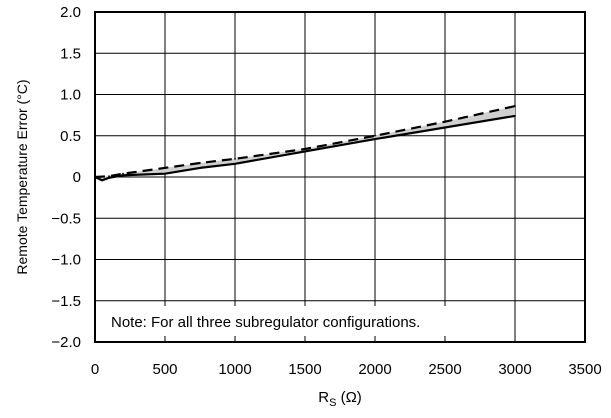  I want to click on series-band-fill, so click(305, 143).